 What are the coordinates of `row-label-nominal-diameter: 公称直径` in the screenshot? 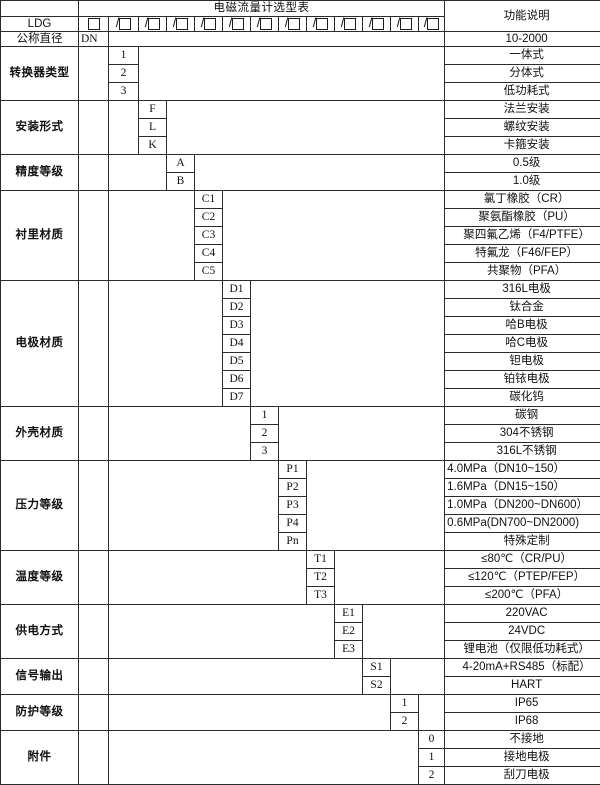 It's located at (40, 39).